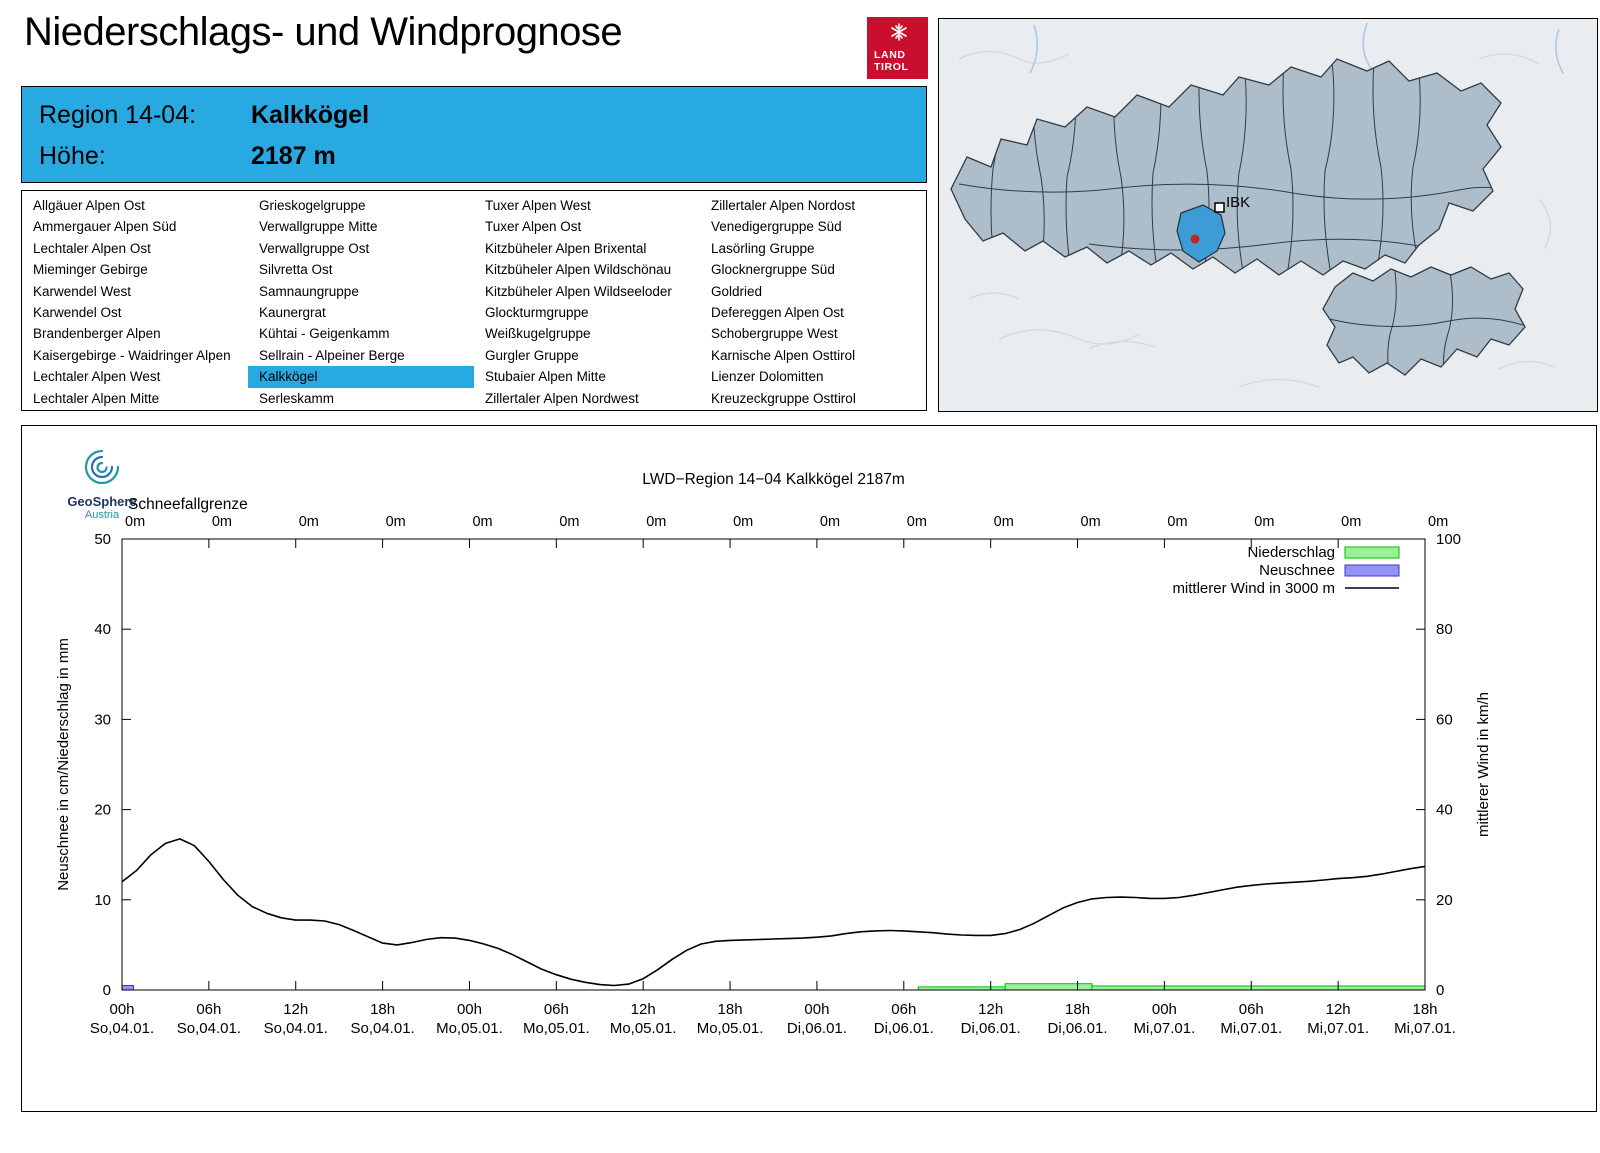 This screenshot has height=1153, width=1600. Describe the element at coordinates (578, 291) in the screenshot. I see `region-list-item: Kitzbüheler Alpen Wildseeloder` at that location.